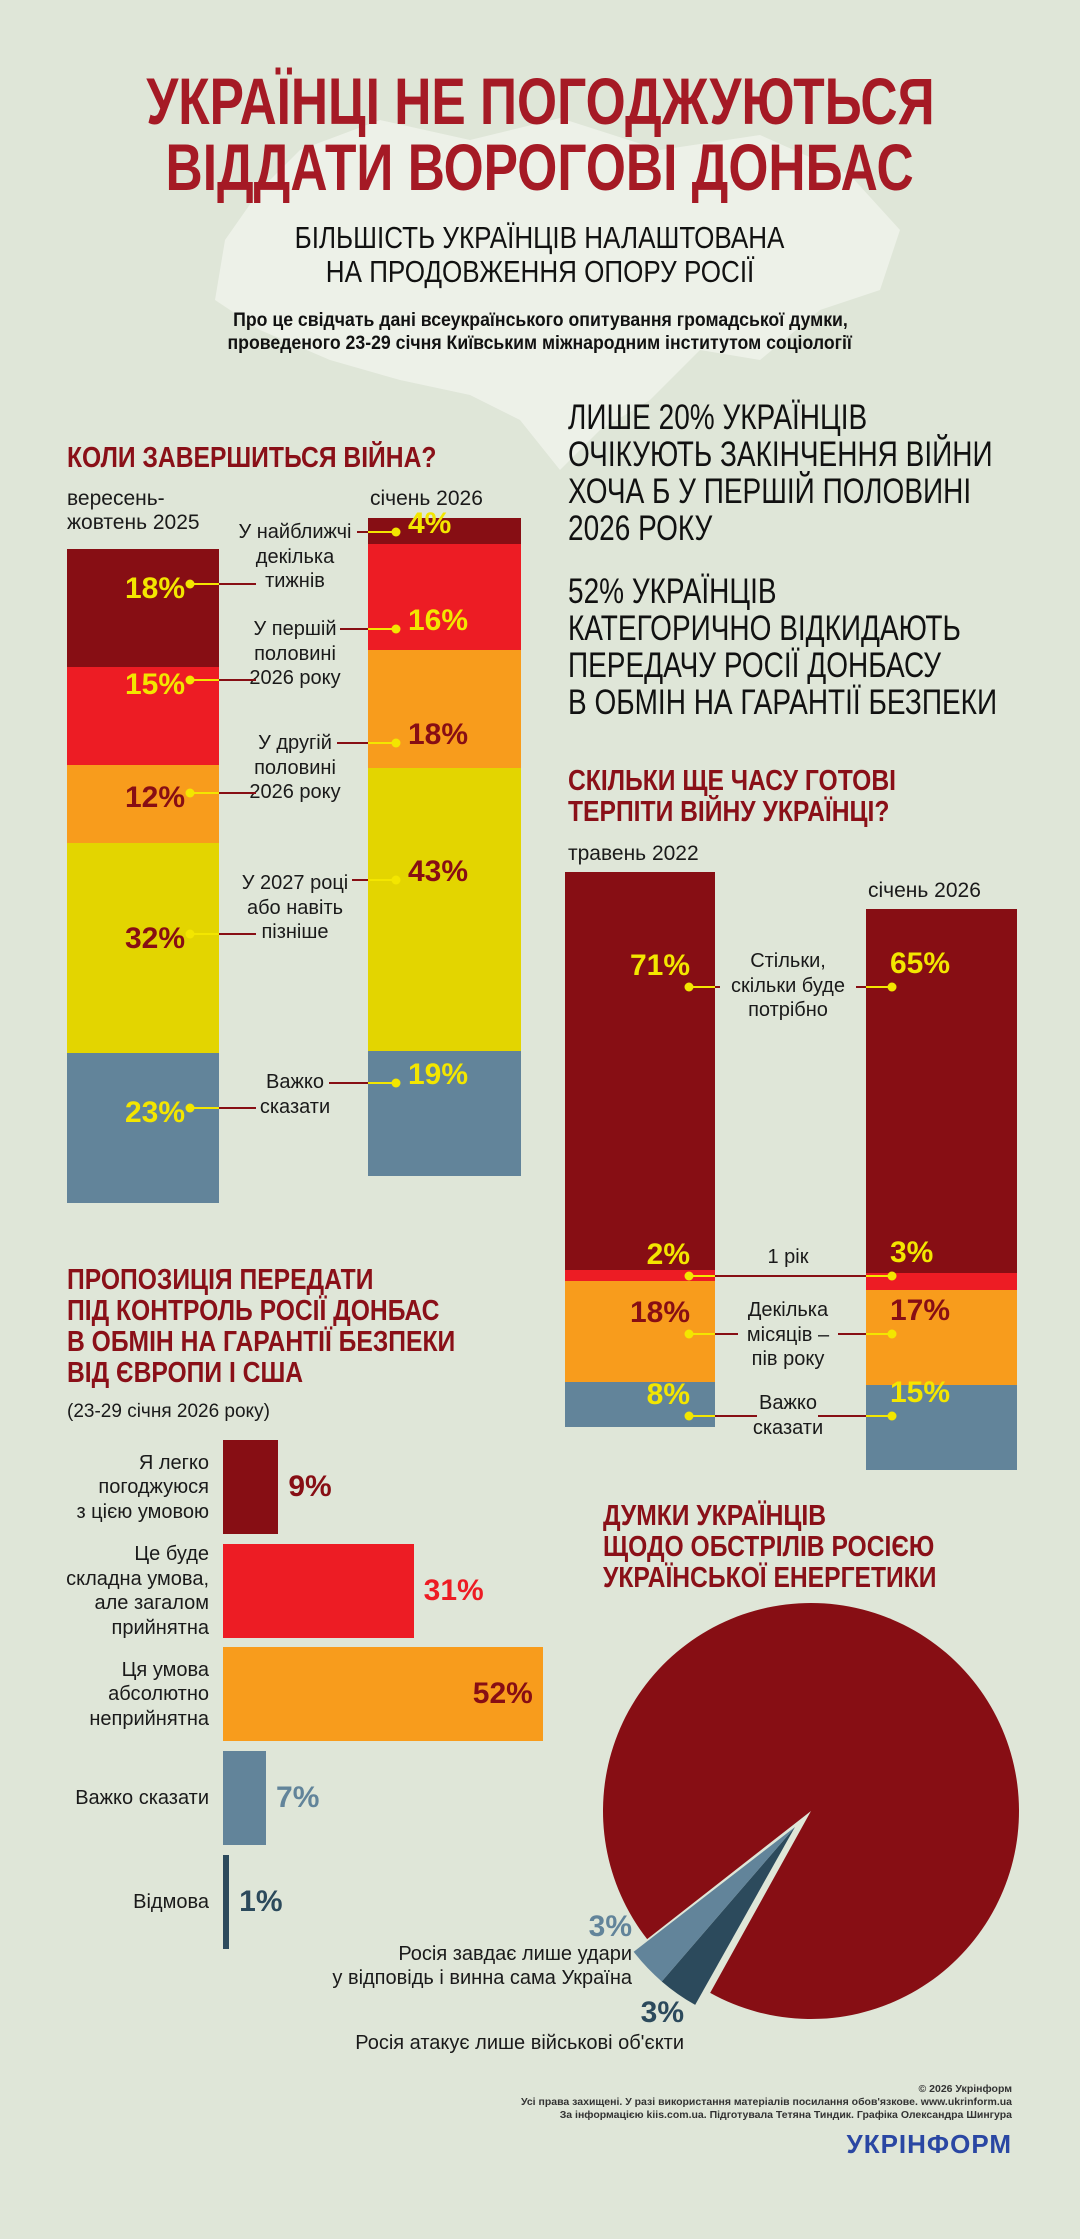 This screenshot has width=1080, height=2239. What do you see at coordinates (540, 167) in the screenshot?
I see `main-title-text: ВІДДАТИ ВОРОГОВІ ДОНБАС` at bounding box center [540, 167].